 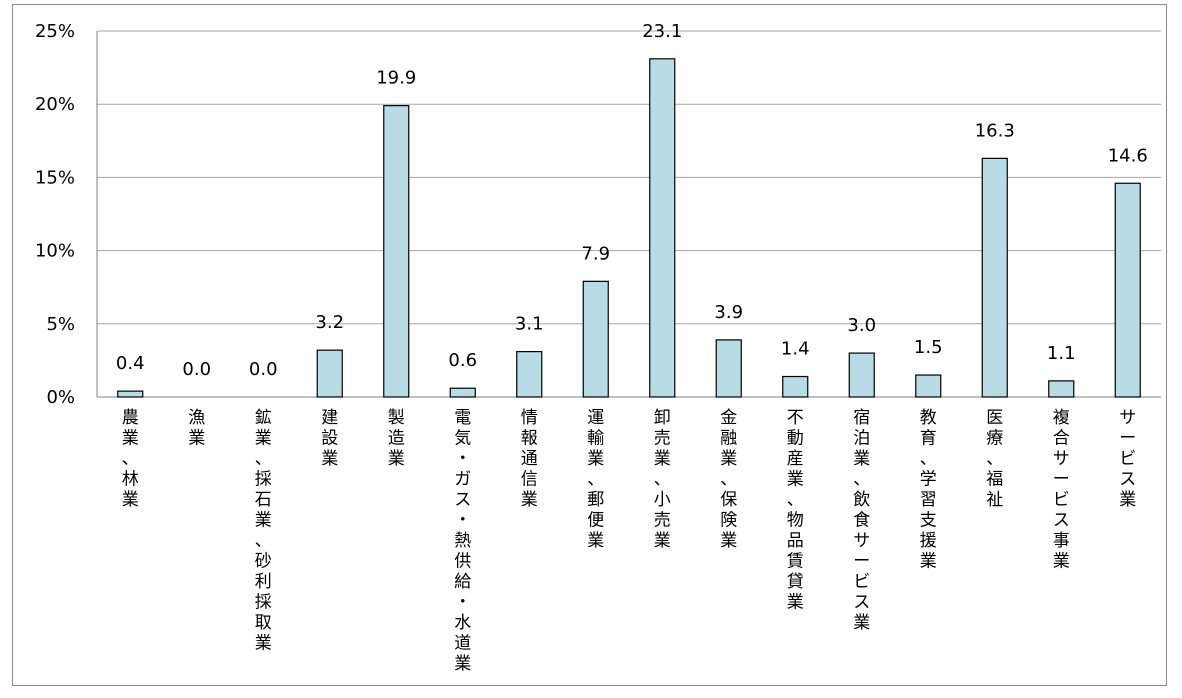 What do you see at coordinates (795, 349) in the screenshot?
I see `data-label: 1.4` at bounding box center [795, 349].